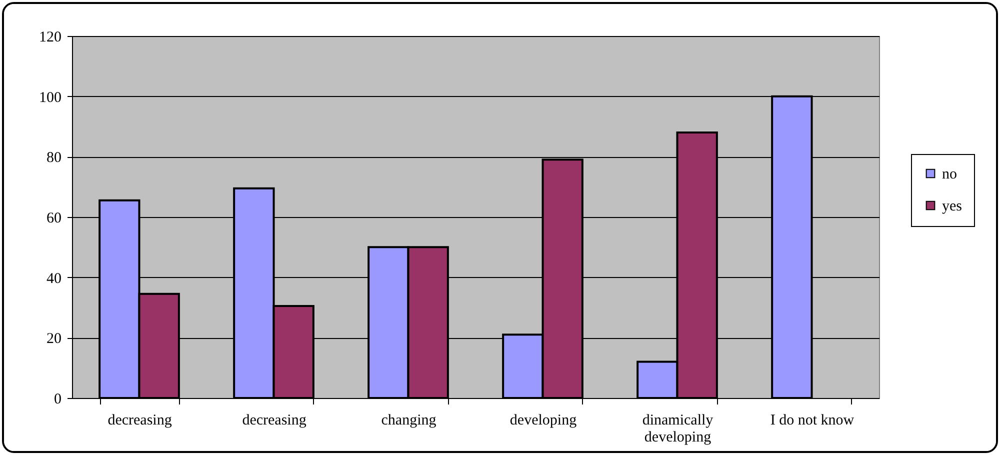 The height and width of the screenshot is (455, 1000). Describe the element at coordinates (409, 420) in the screenshot. I see `x-tick-label: changing` at that location.